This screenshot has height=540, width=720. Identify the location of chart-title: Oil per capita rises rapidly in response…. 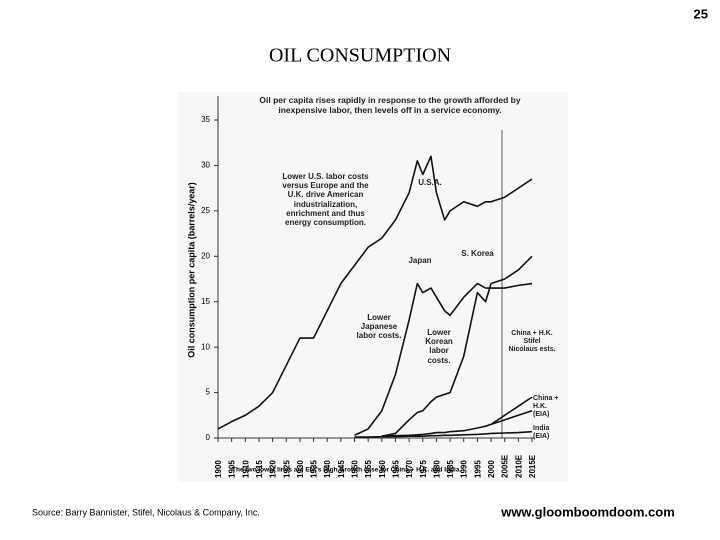
(390, 105).